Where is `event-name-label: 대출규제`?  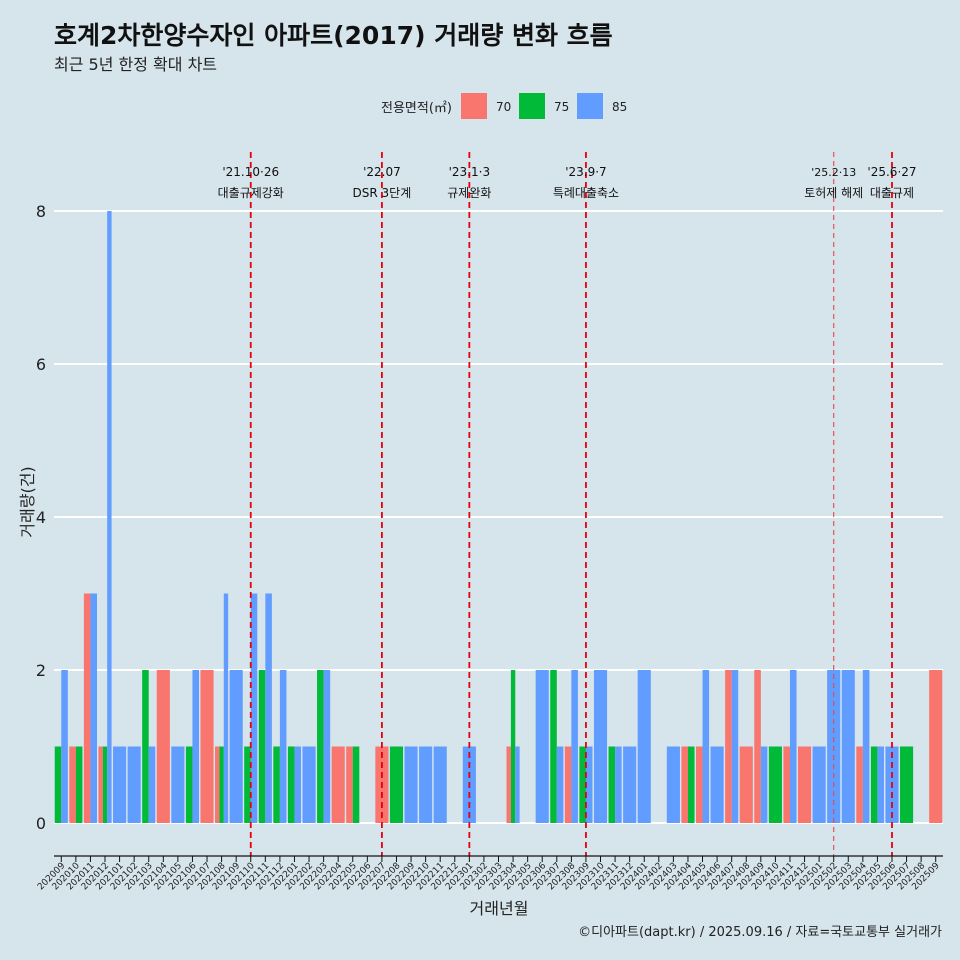
event-name-label: 대출규제 is located at coordinates (892, 193).